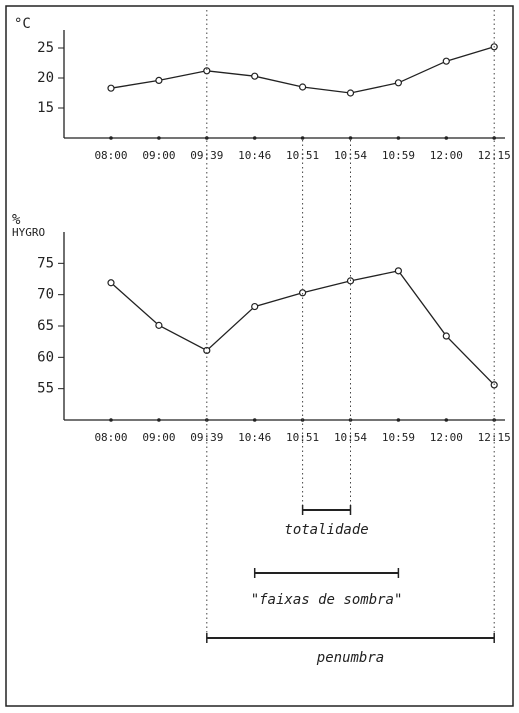 The image size is (519, 713). Describe the element at coordinates (302, 328) in the screenshot. I see `series-line` at that location.